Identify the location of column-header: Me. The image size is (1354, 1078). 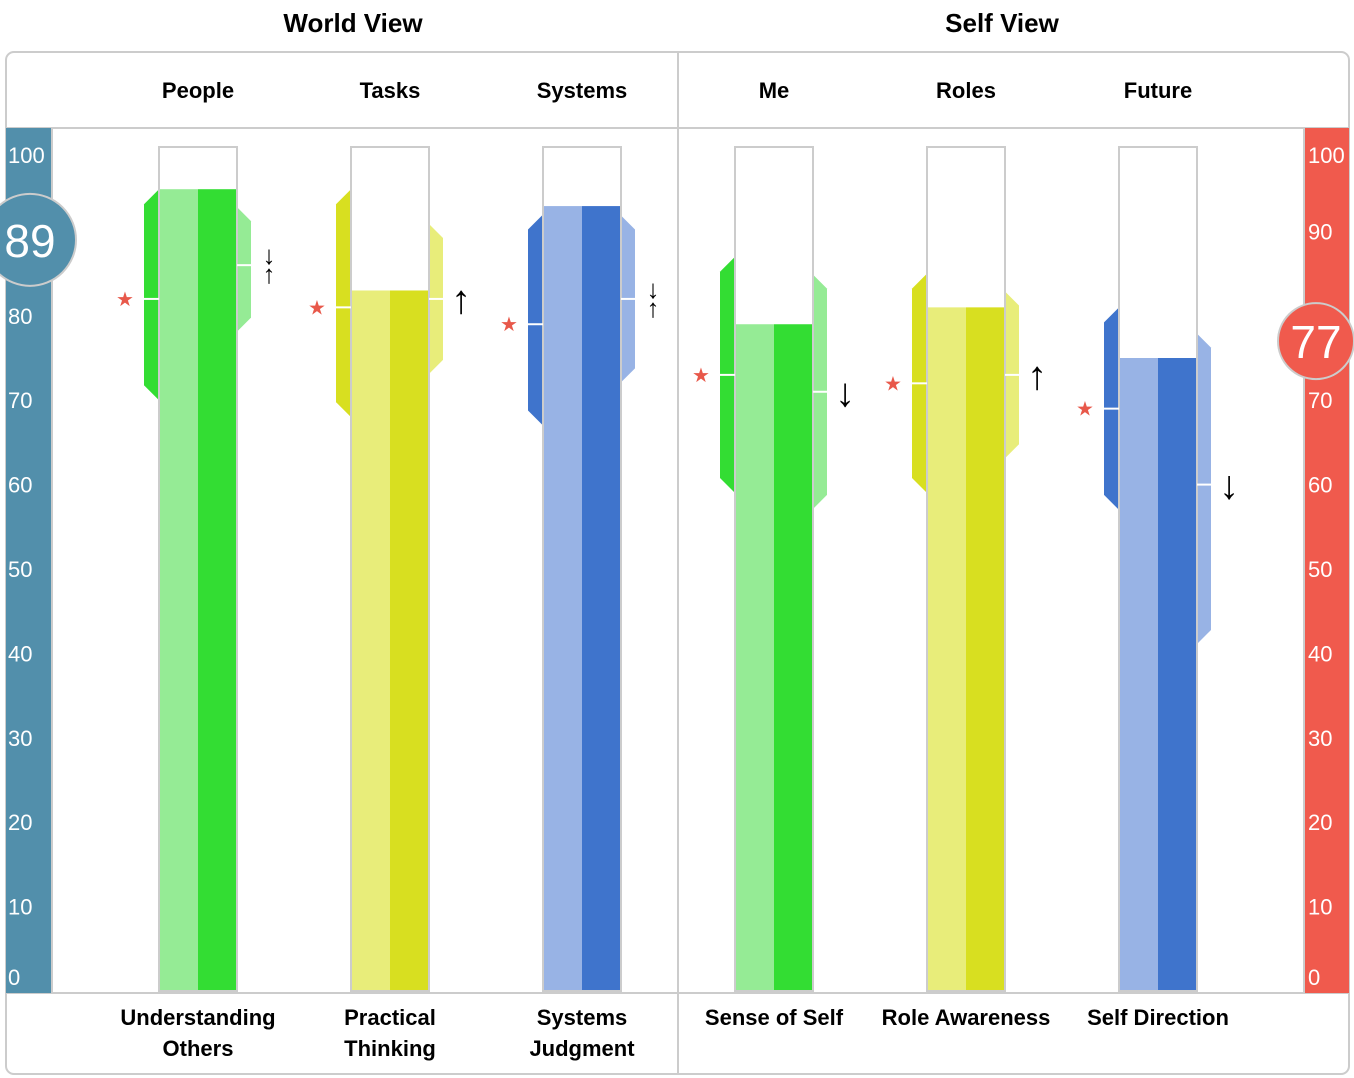
(774, 90).